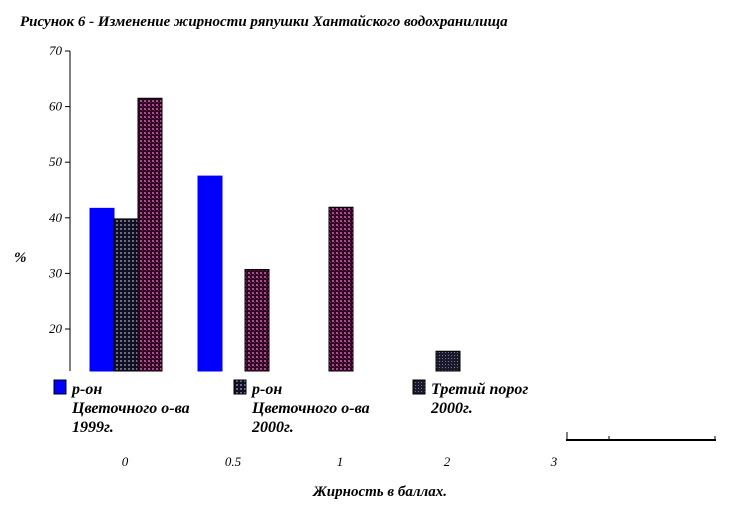 This screenshot has height=512, width=731. Describe the element at coordinates (56, 217) in the screenshot. I see `y-tick-label: 40` at that location.